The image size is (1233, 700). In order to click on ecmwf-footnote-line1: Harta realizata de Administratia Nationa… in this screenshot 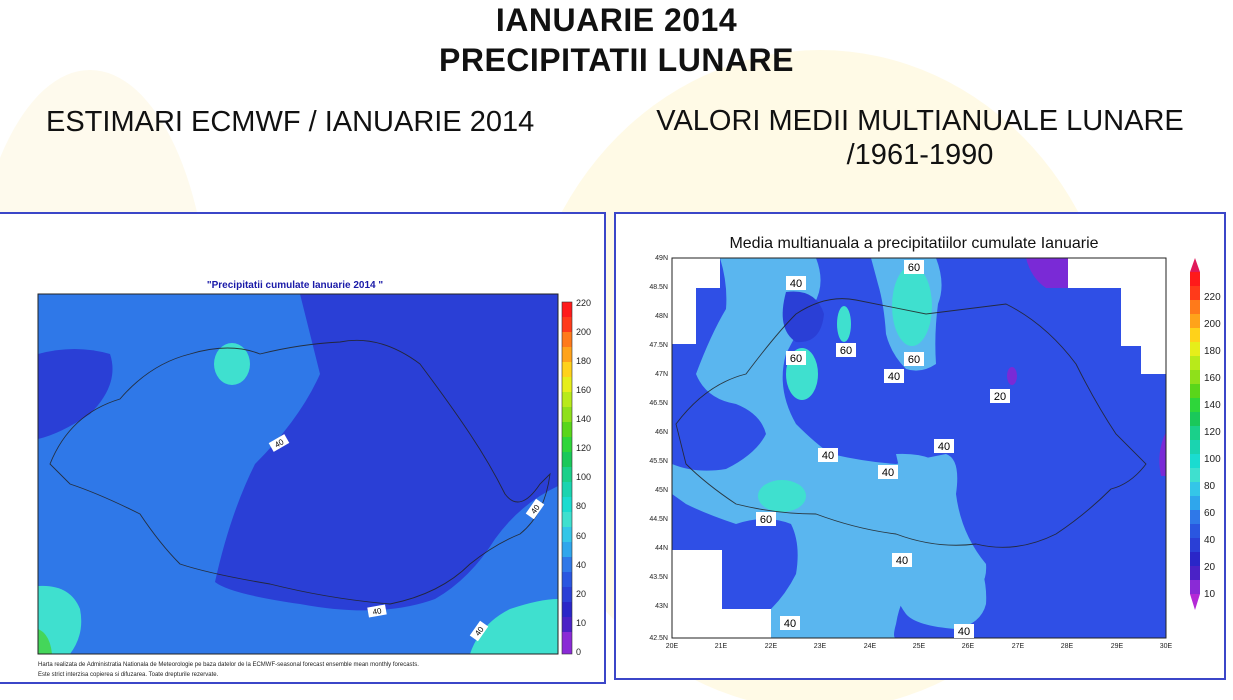, I will do `click(228, 665)`.